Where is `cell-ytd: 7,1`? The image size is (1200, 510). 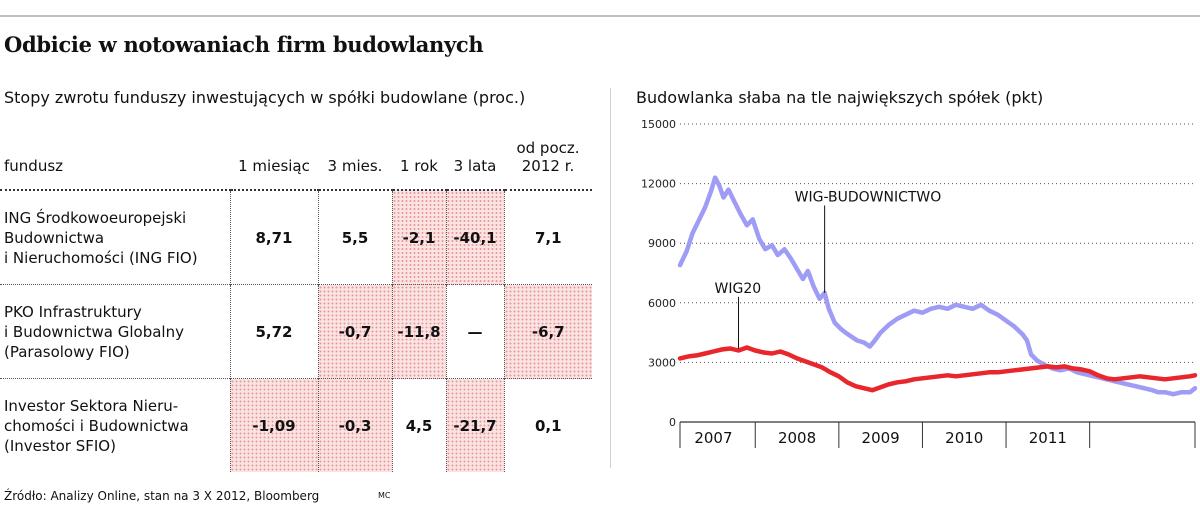
cell-ytd: 7,1 is located at coordinates (547, 237).